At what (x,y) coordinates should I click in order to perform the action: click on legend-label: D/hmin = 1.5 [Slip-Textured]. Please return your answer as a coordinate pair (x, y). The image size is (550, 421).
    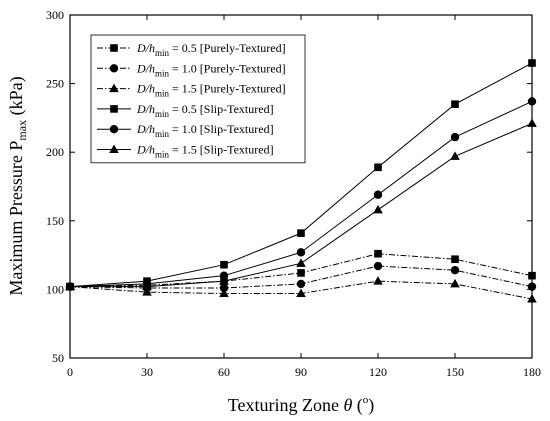
    Looking at the image, I should click on (205, 151).